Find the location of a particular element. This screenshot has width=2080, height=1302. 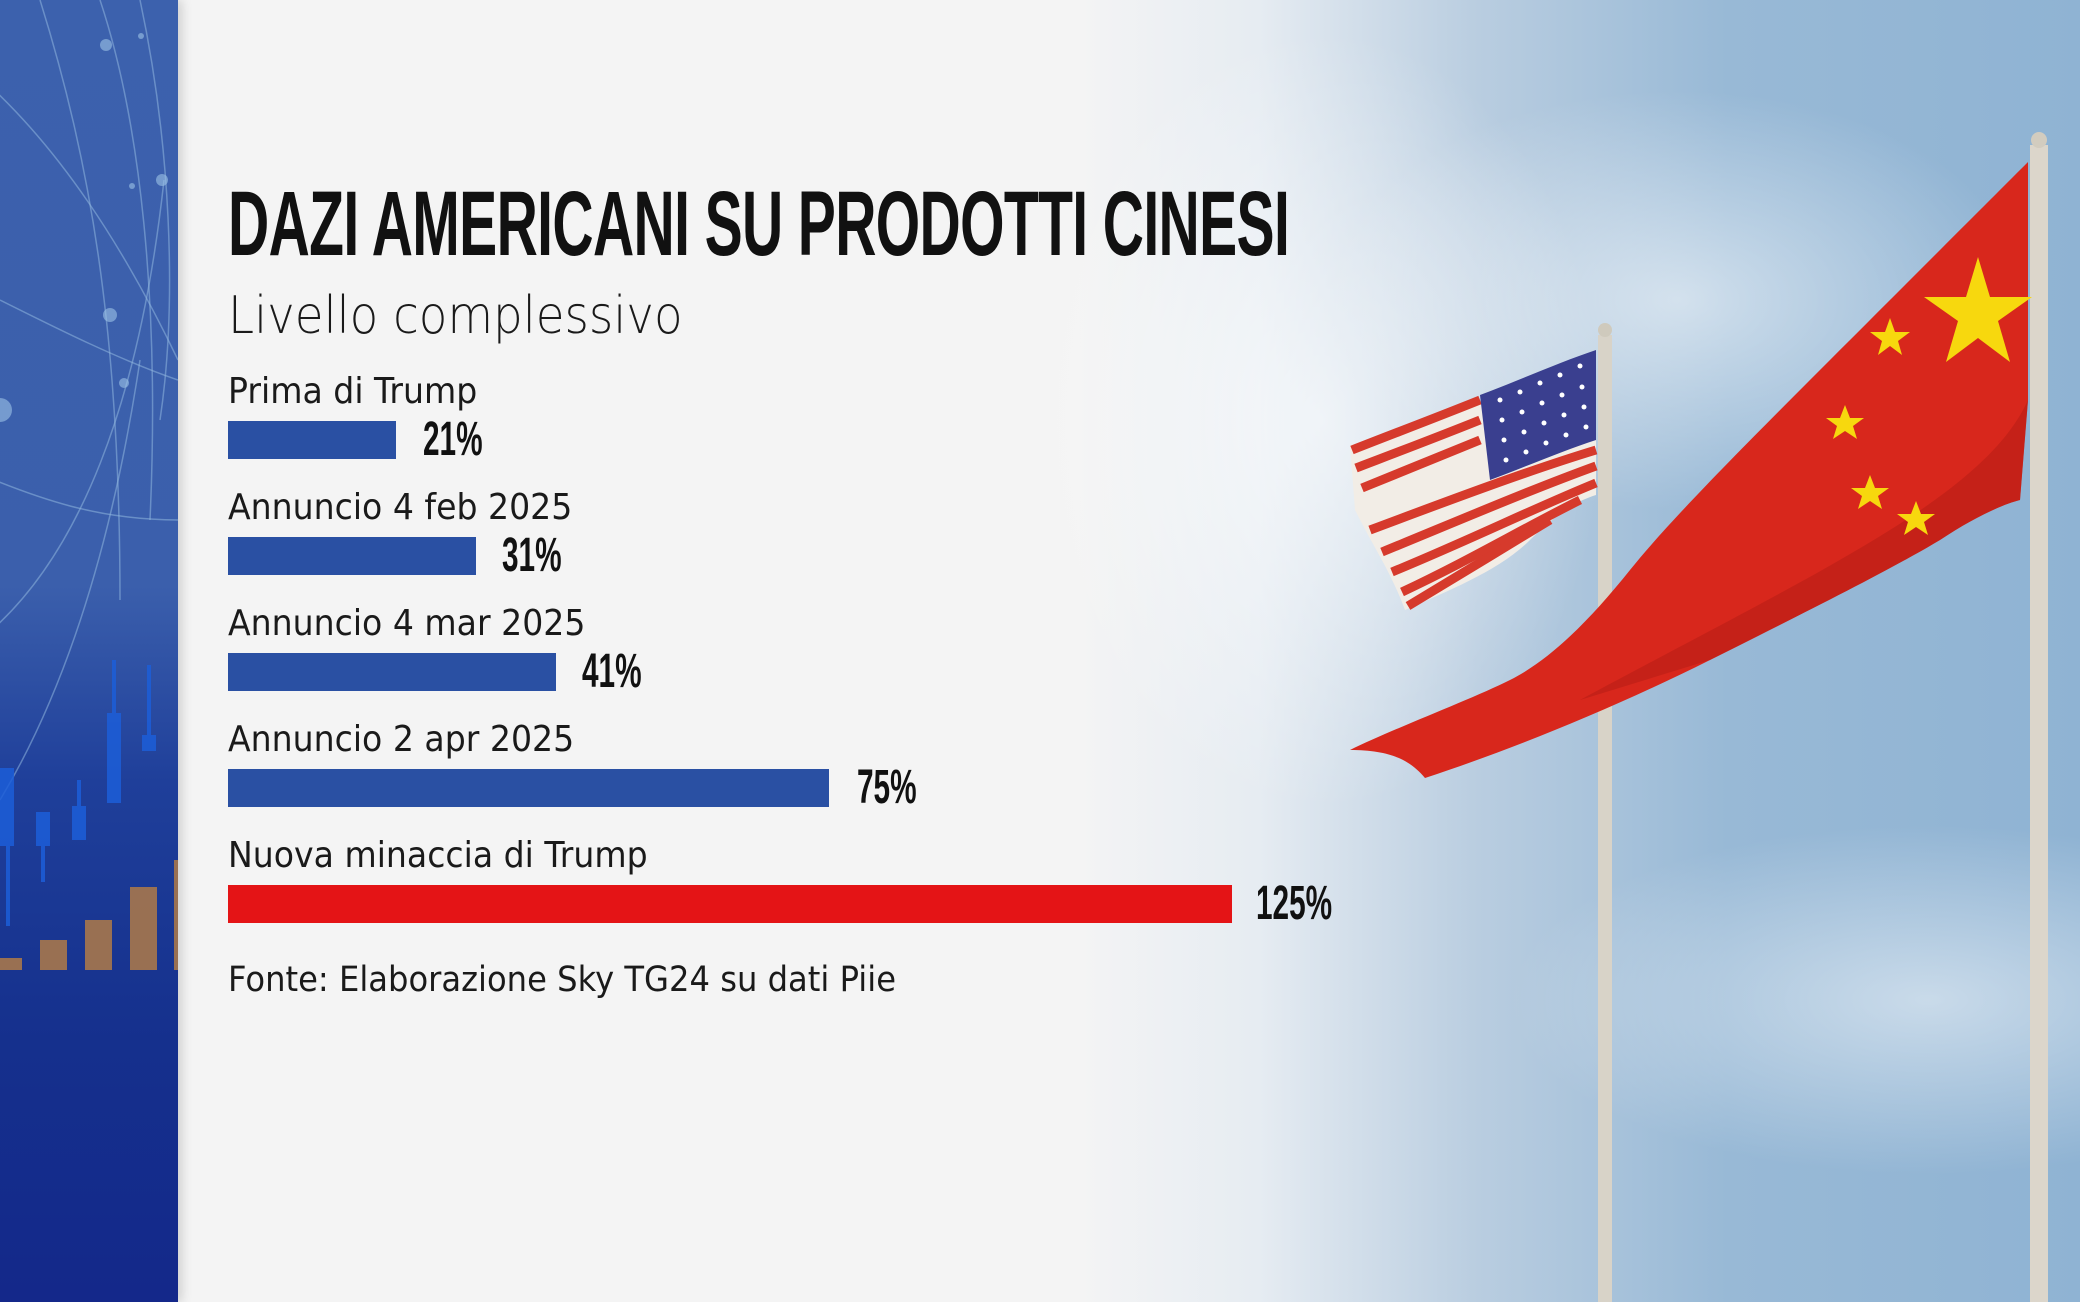

bar-row: Annuncio 2 apr 2025 75% is located at coordinates (828, 775).